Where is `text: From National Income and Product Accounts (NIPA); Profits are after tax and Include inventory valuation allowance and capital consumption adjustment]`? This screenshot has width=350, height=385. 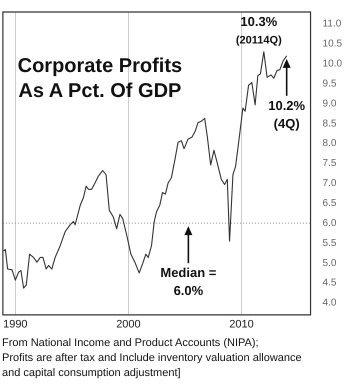
text: From National Income and Product Accounts (NIPA); Profits are after tax and Include inventory valuation allowance and capital consumption adjustment] is located at coordinates (152, 358).